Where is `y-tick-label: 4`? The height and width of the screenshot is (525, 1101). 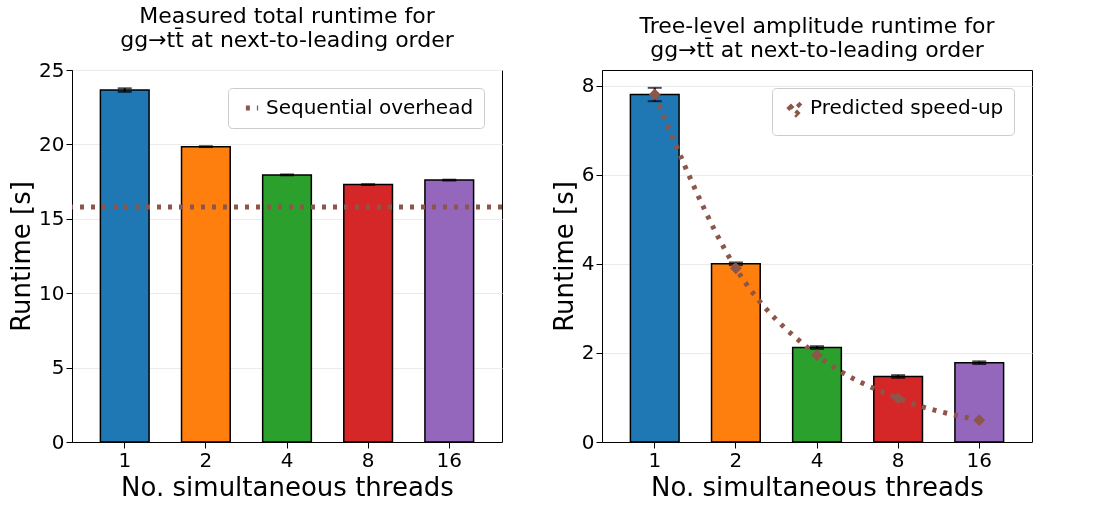 y-tick-label: 4 is located at coordinates (588, 263).